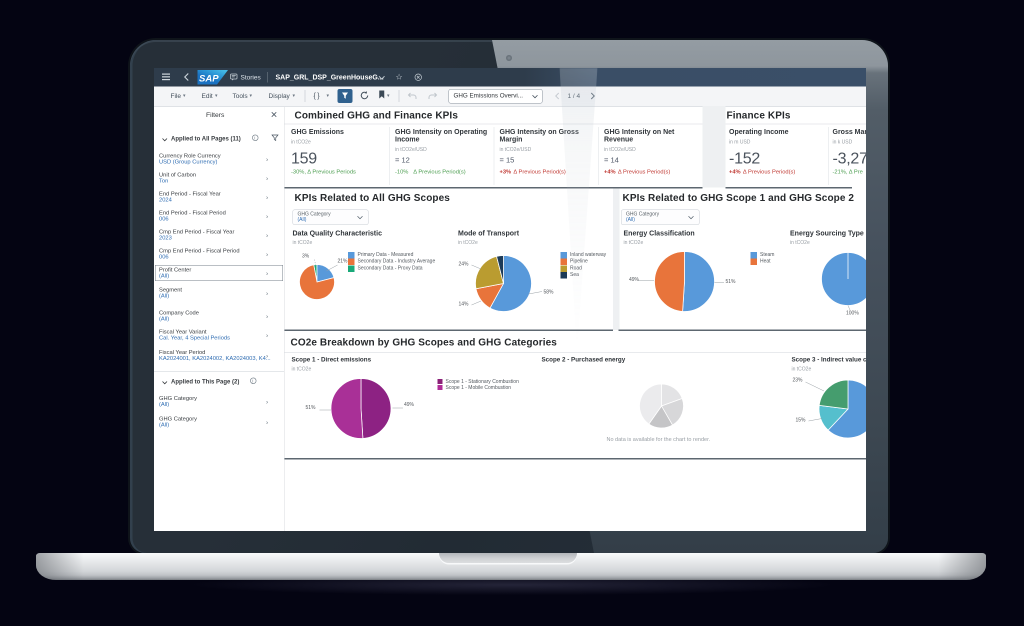 Image resolution: width=1024 pixels, height=626 pixels. What do you see at coordinates (209, 79) in the screenshot?
I see `svg-text: SAP` at bounding box center [209, 79].